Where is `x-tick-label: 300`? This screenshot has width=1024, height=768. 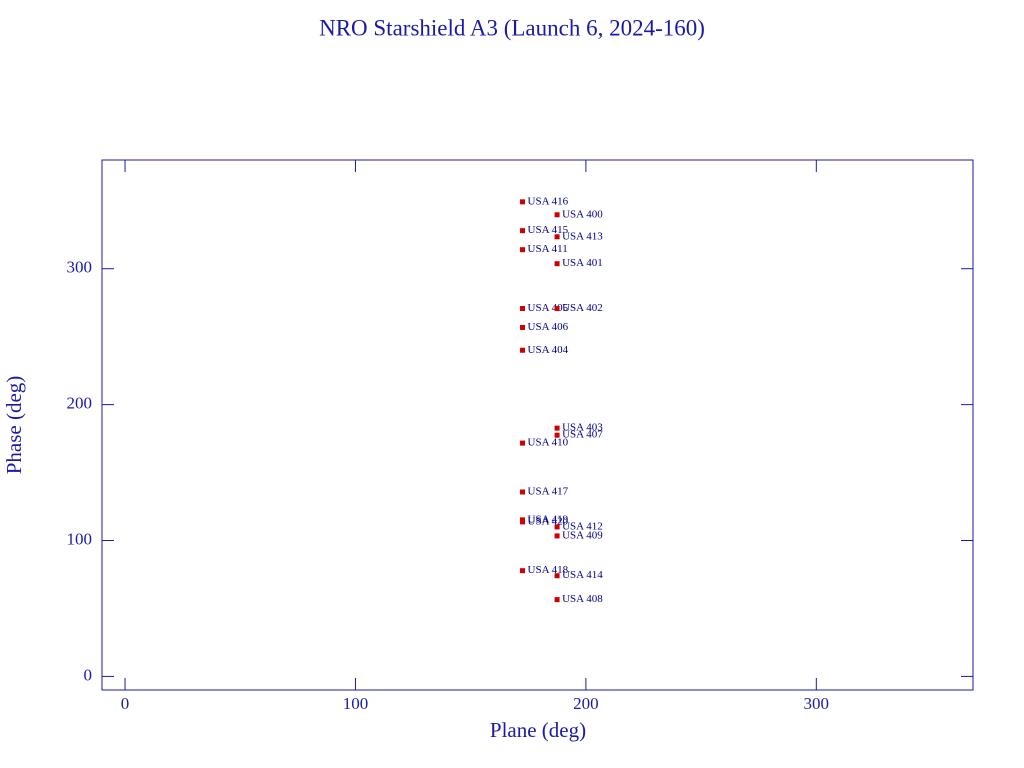
x-tick-label: 300 is located at coordinates (817, 703).